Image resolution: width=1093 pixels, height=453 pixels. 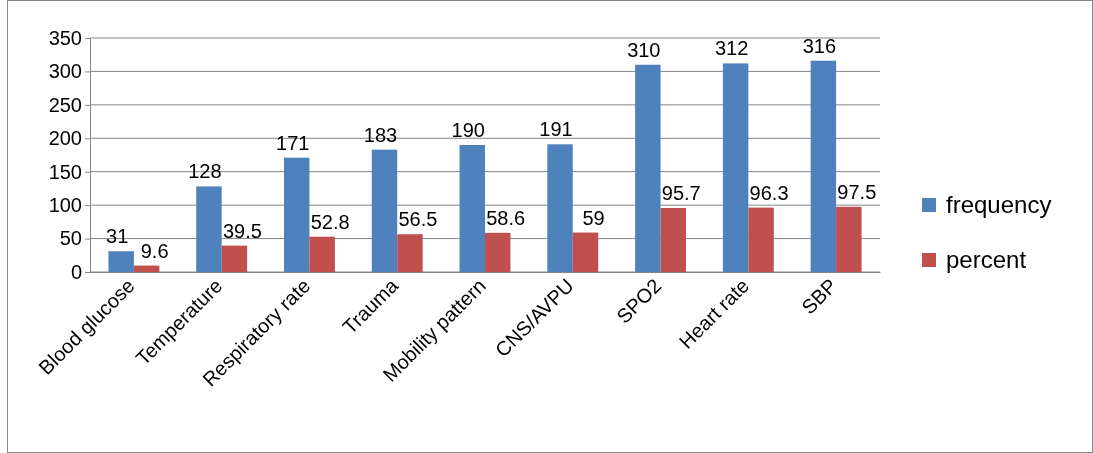 What do you see at coordinates (999, 205) in the screenshot?
I see `legend-label: frequency` at bounding box center [999, 205].